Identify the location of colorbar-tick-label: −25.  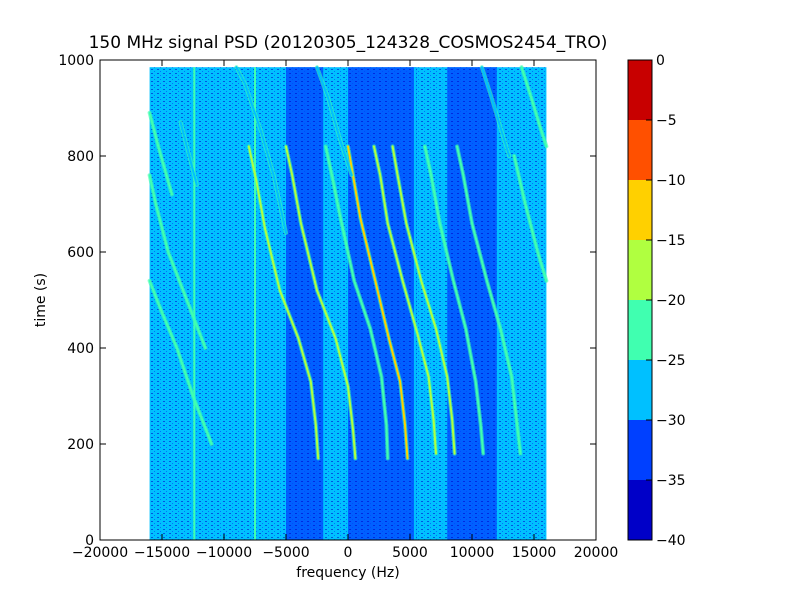
(671, 361).